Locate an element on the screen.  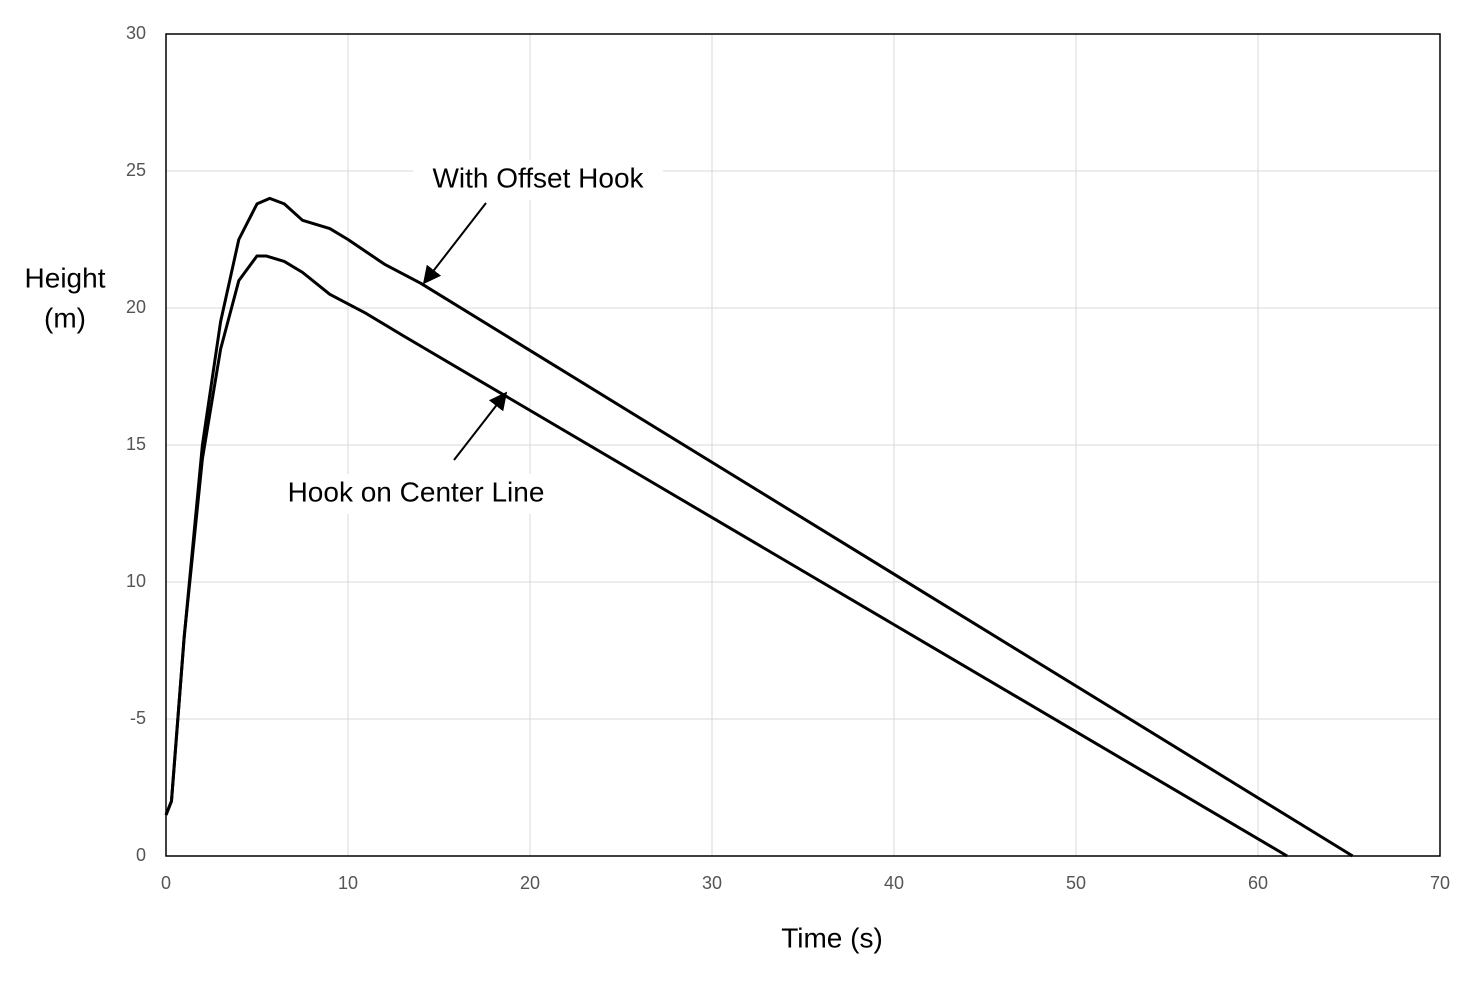
annotation: With Offset Hook is located at coordinates (538, 177).